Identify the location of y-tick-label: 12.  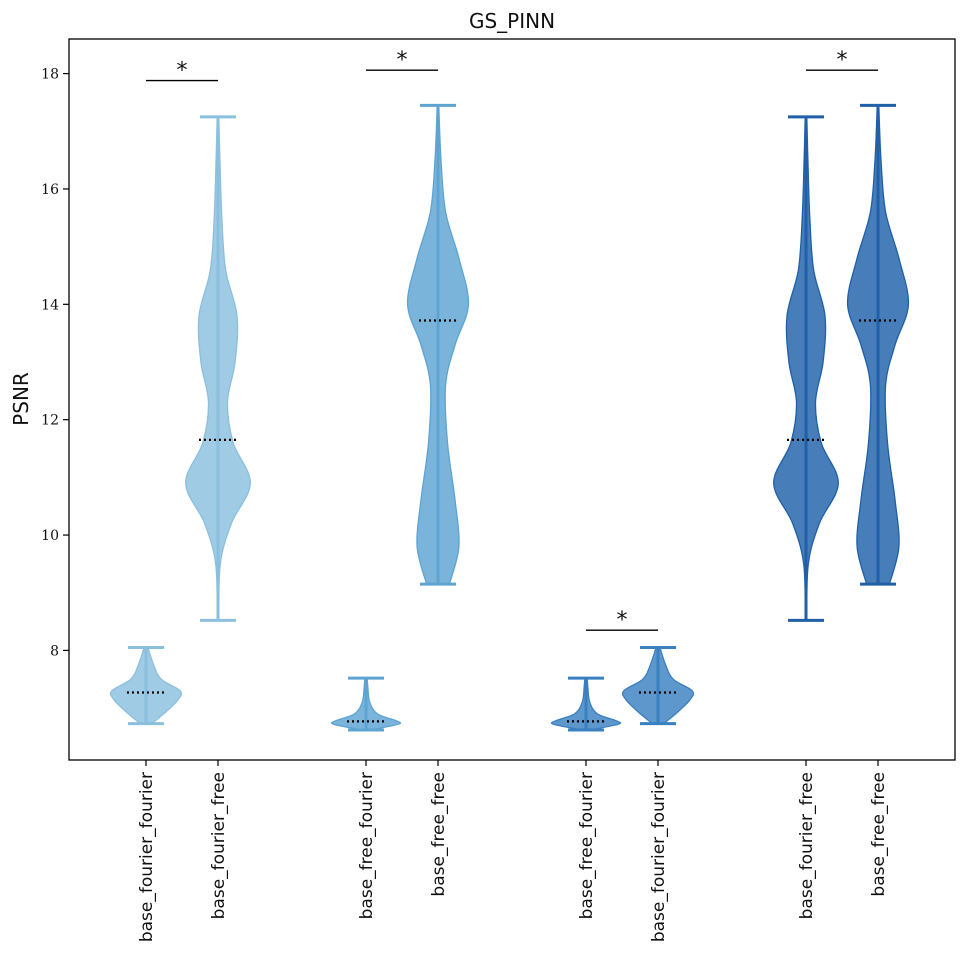
(50, 421).